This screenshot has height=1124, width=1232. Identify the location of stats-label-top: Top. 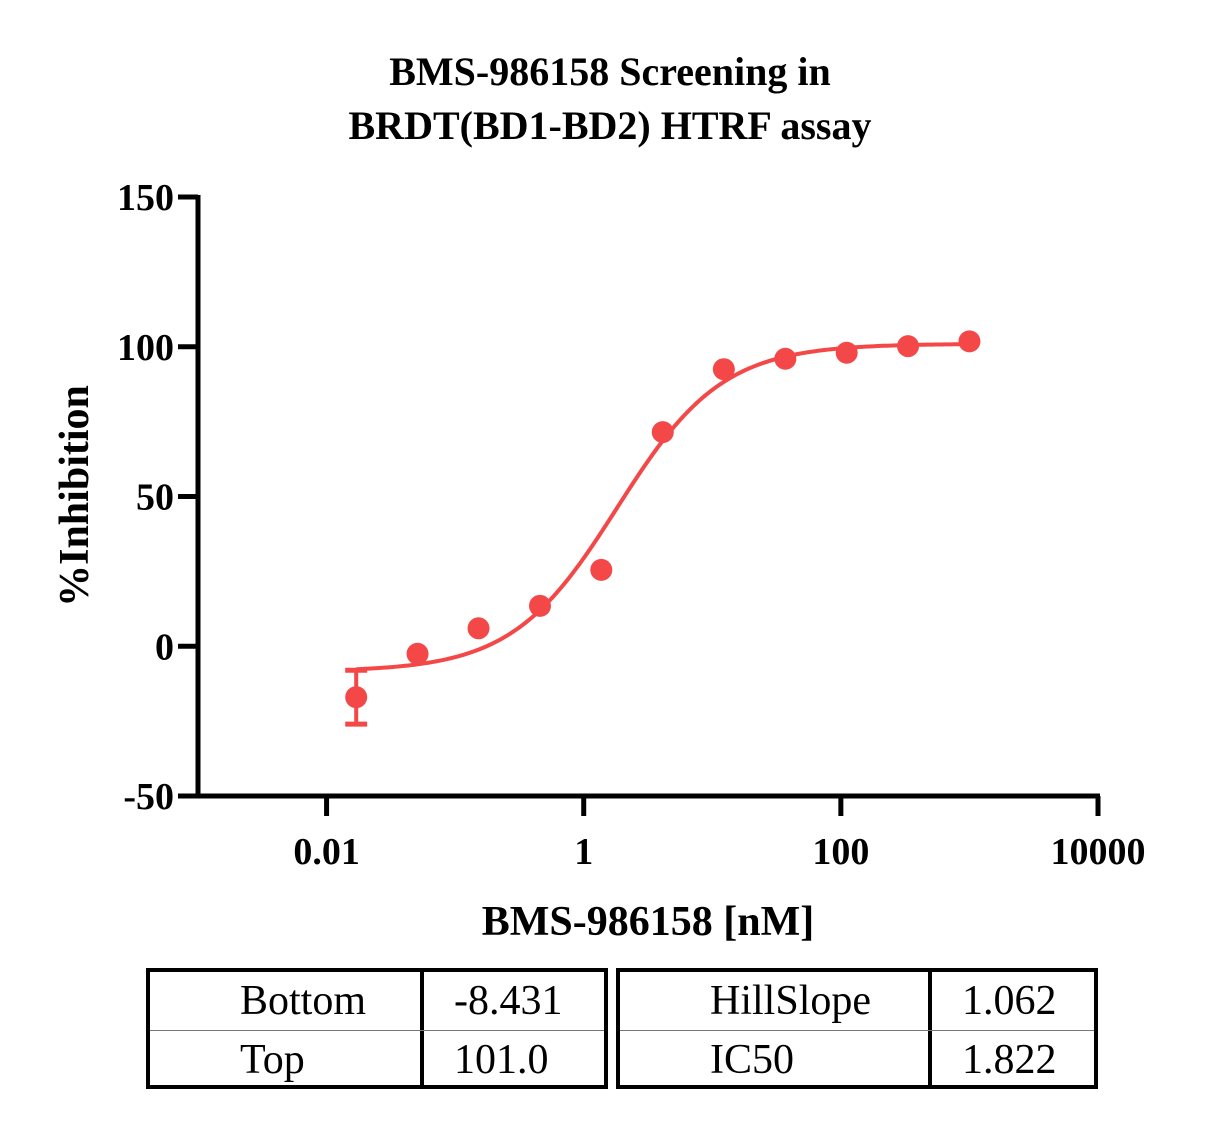
(272, 1060).